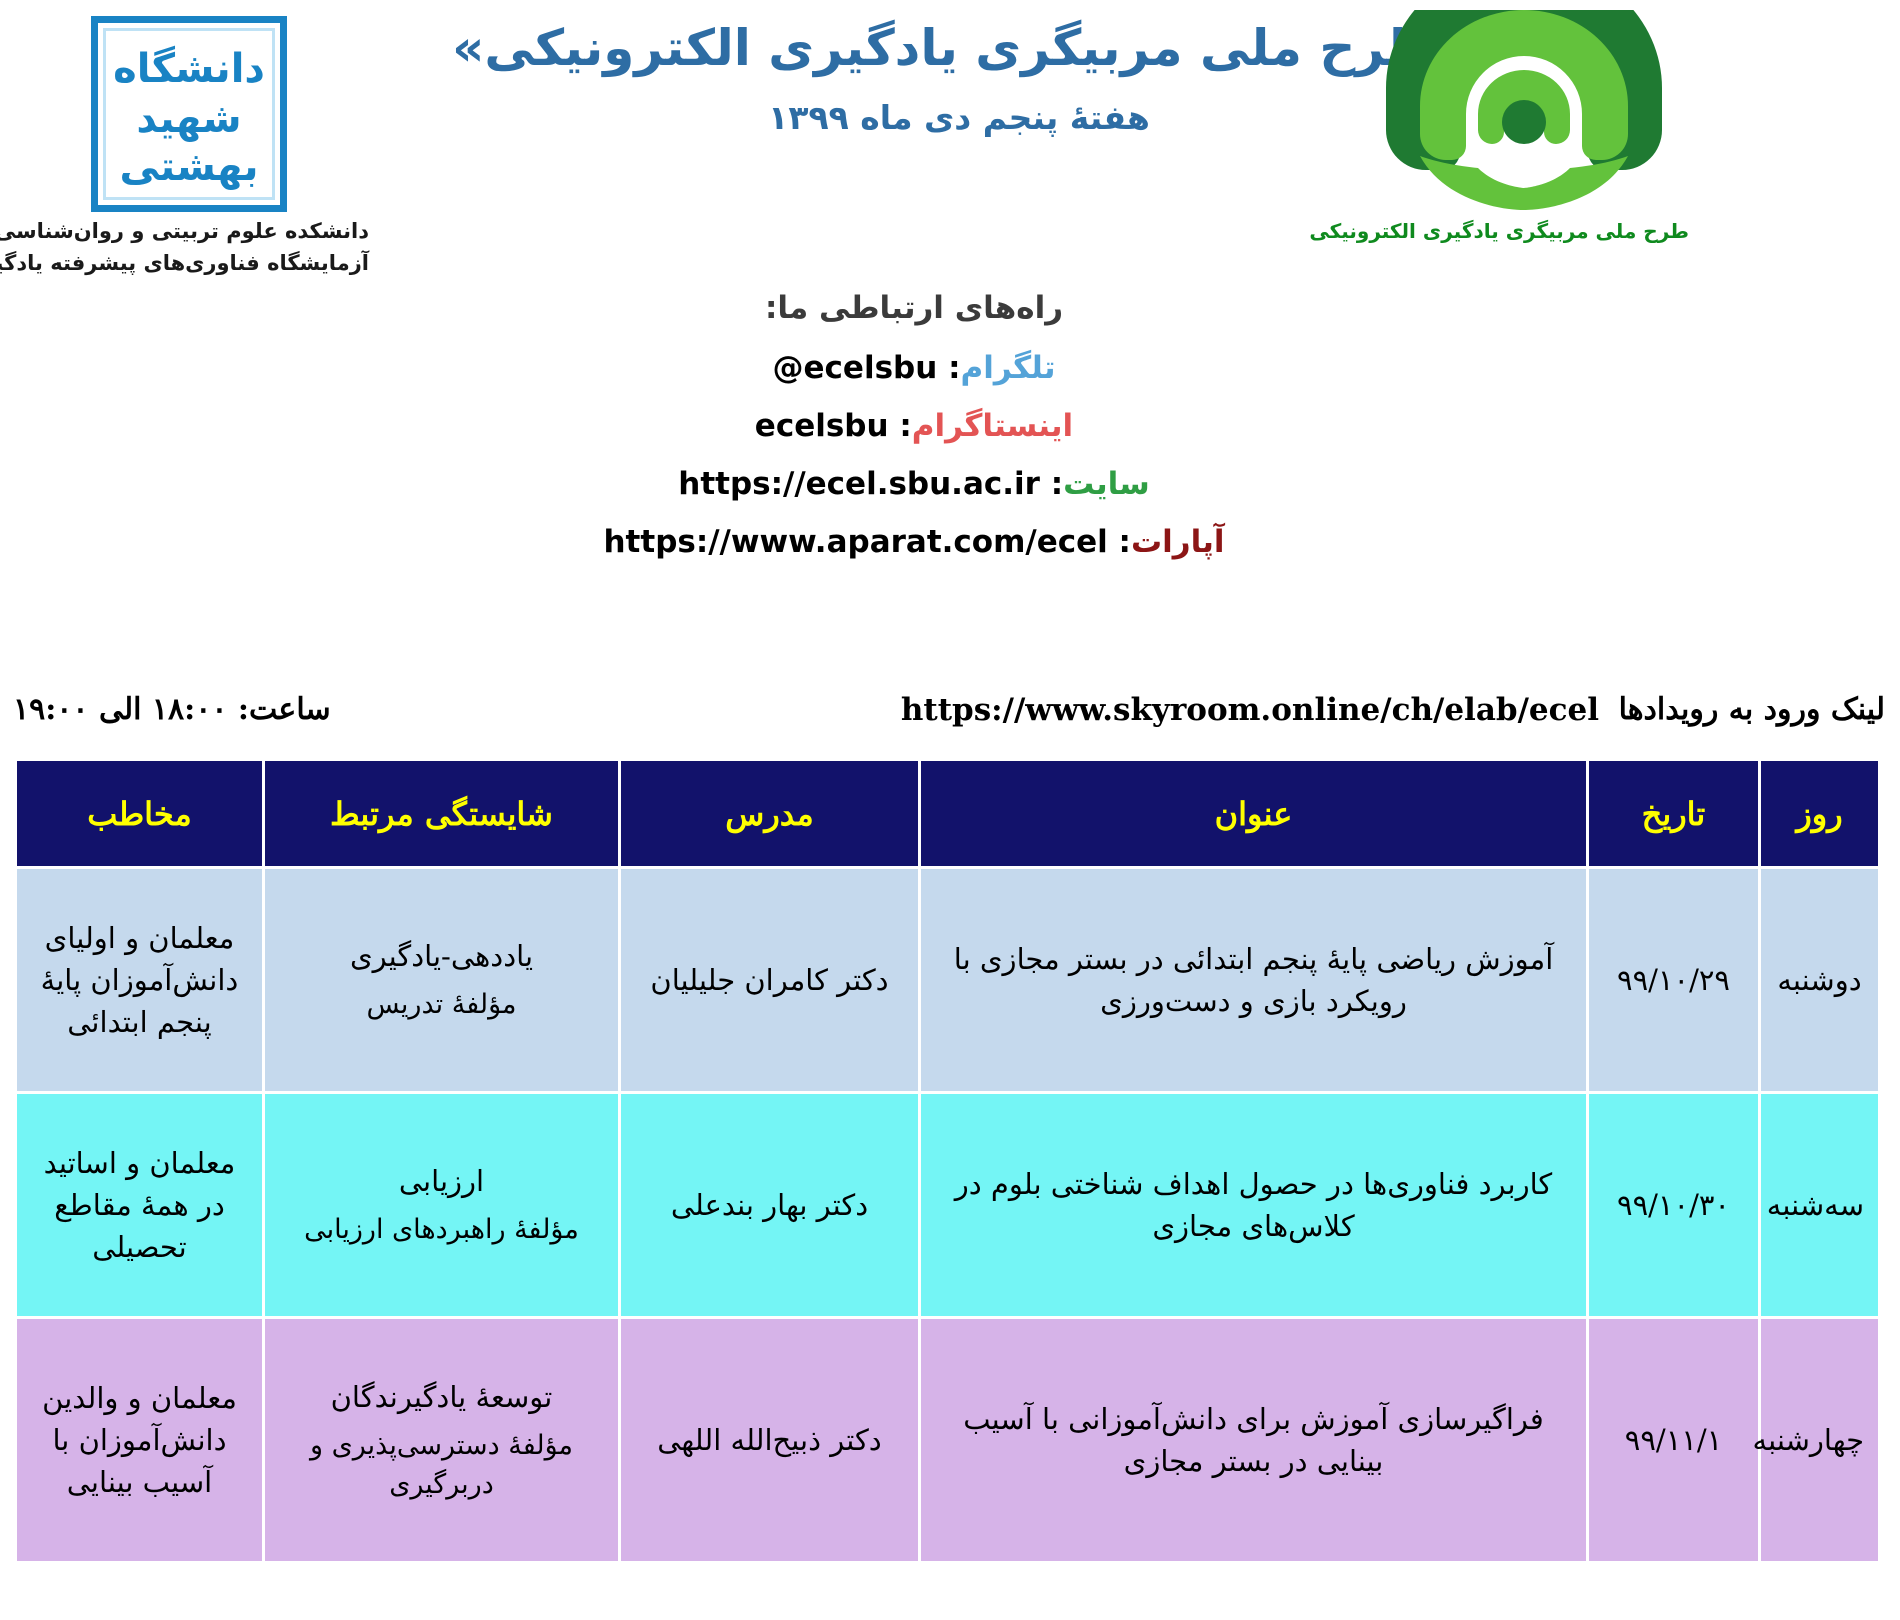 The width and height of the screenshot is (1900, 1620). I want to click on column-header-title: عنوان, so click(1254, 813).